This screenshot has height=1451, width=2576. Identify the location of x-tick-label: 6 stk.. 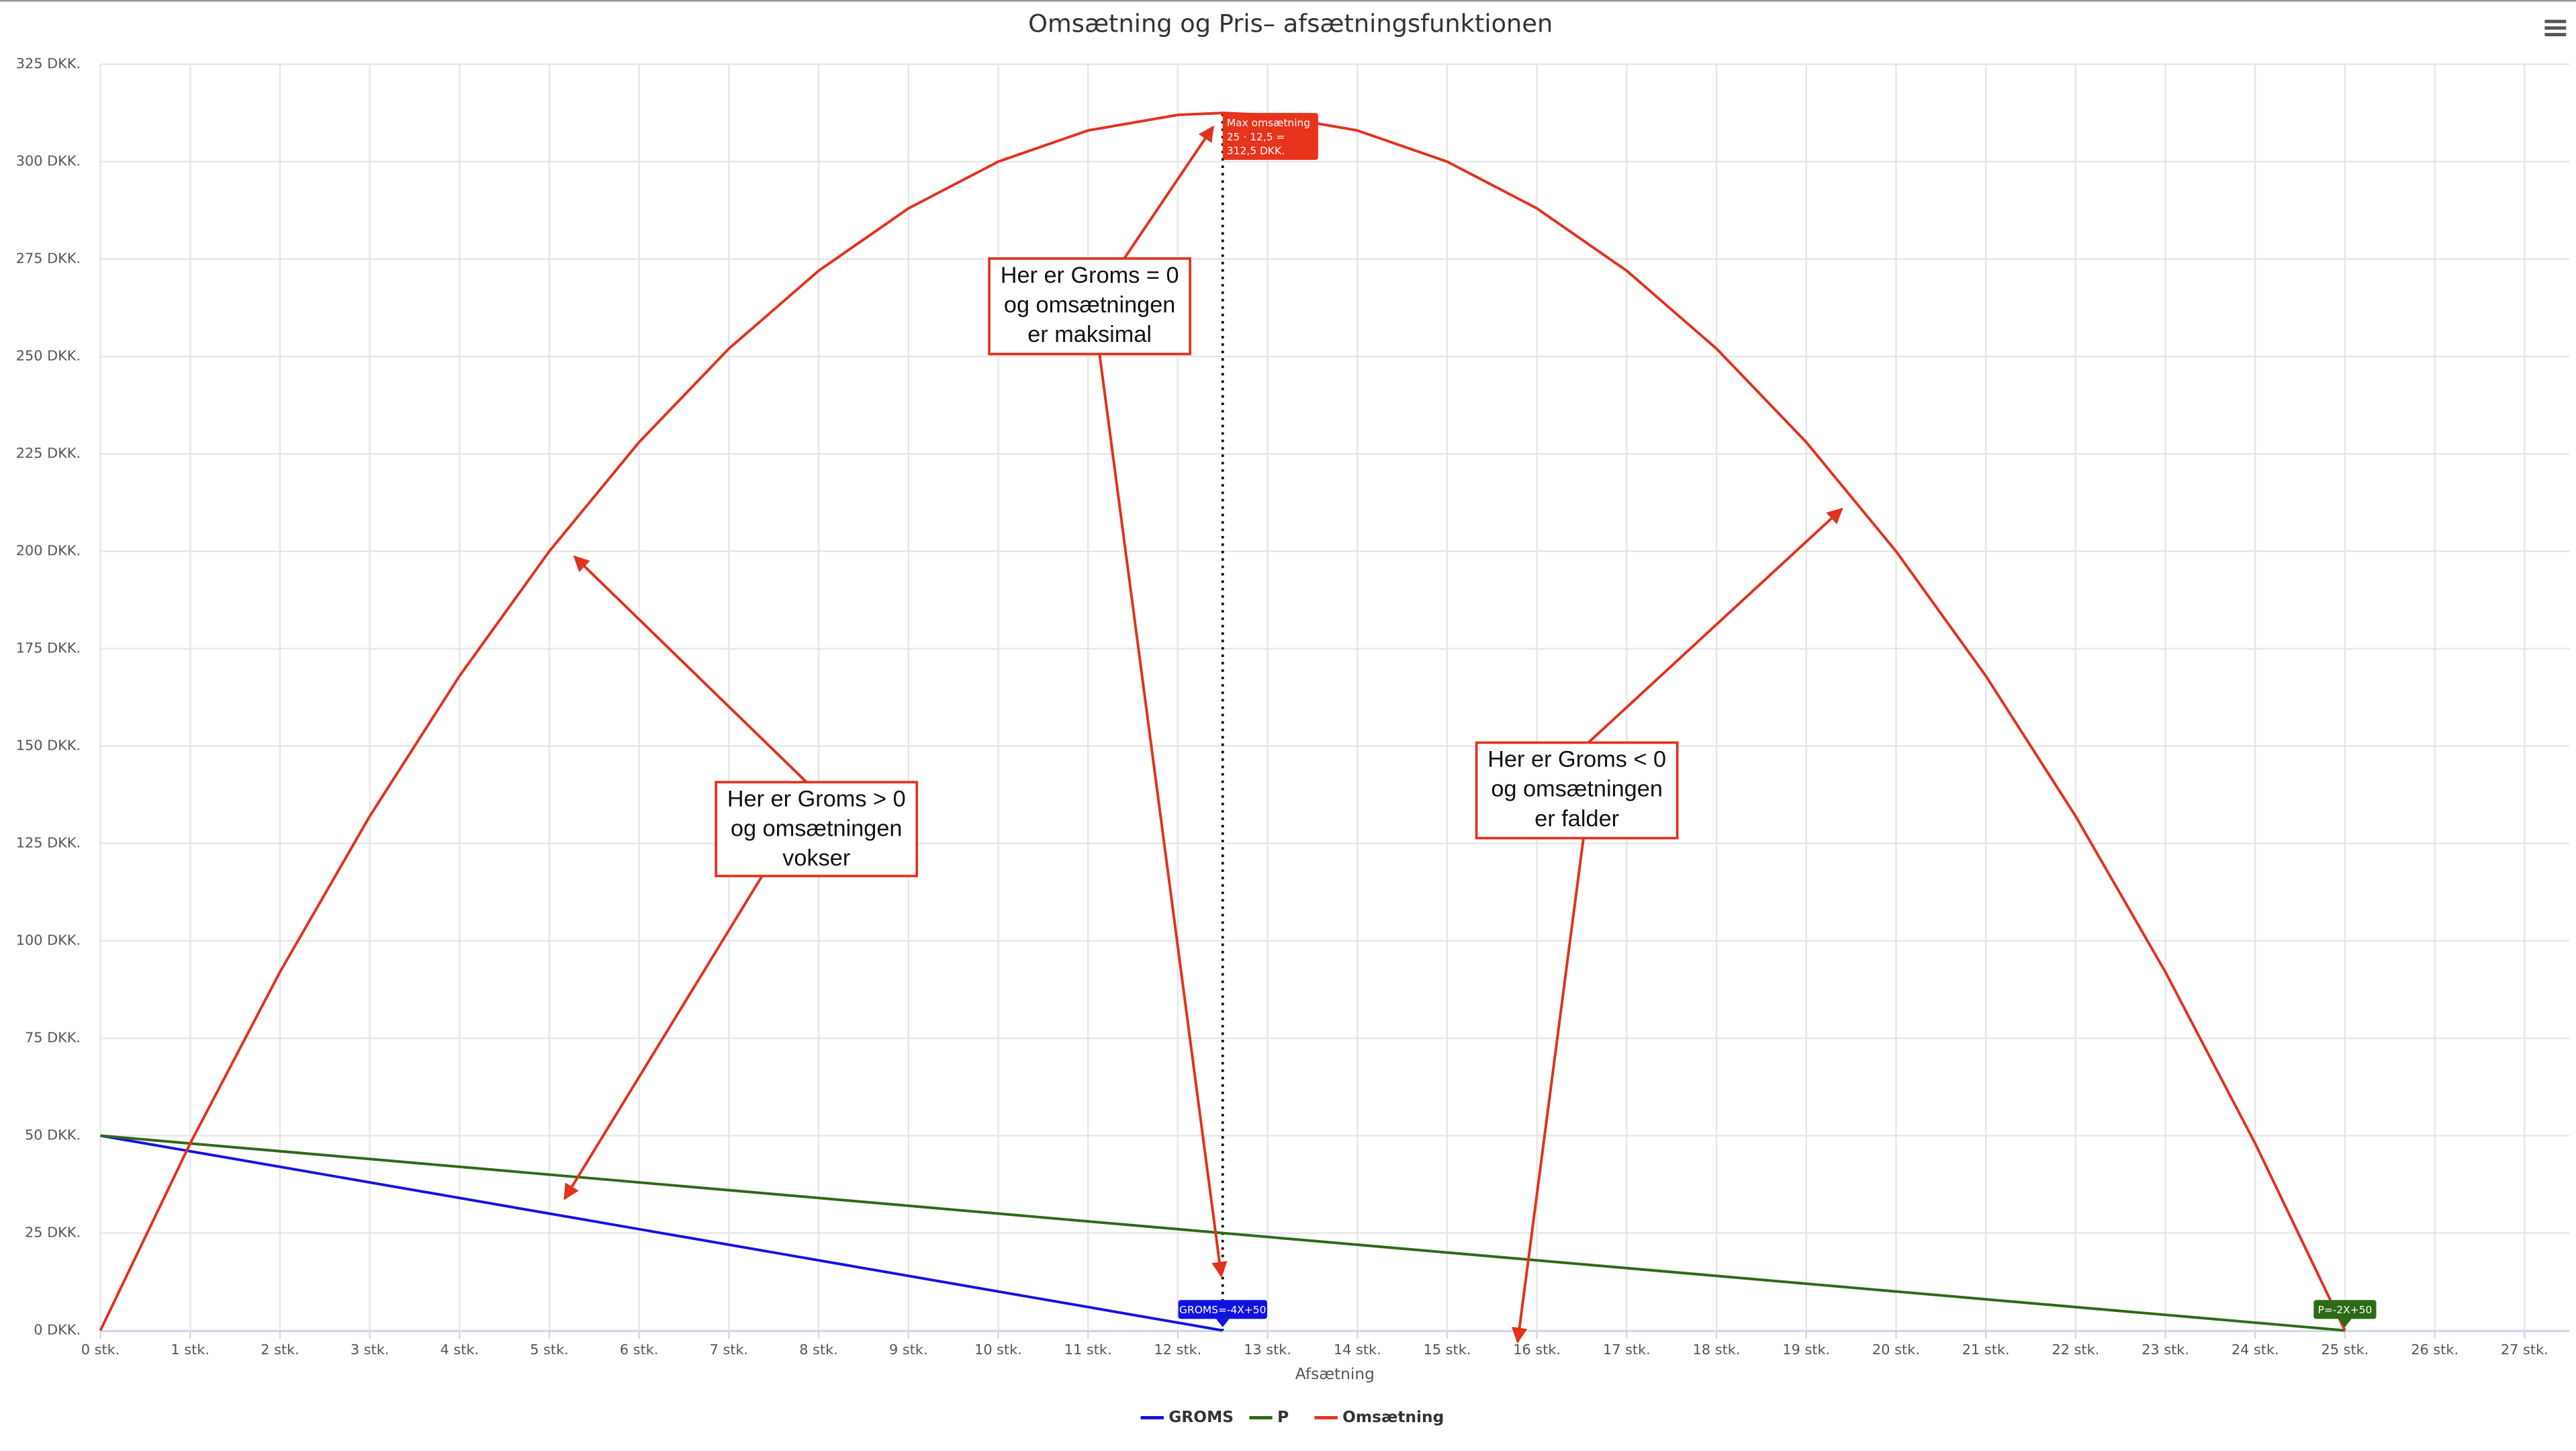
(639, 1350).